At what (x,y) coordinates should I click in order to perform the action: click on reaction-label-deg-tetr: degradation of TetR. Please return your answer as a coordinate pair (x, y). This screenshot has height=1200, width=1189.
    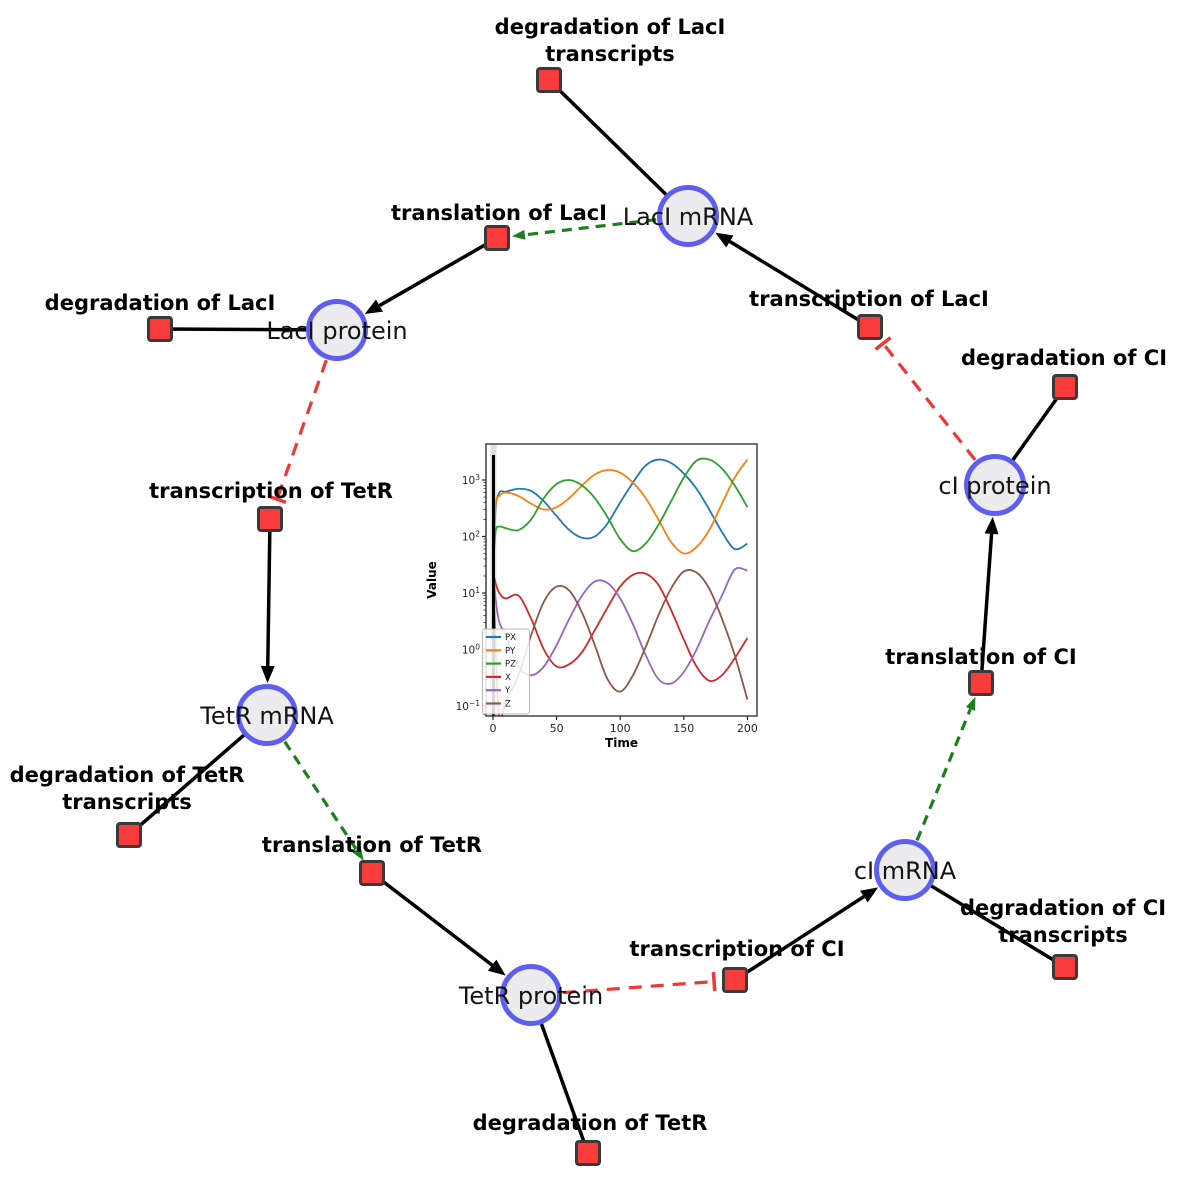
    Looking at the image, I should click on (590, 1123).